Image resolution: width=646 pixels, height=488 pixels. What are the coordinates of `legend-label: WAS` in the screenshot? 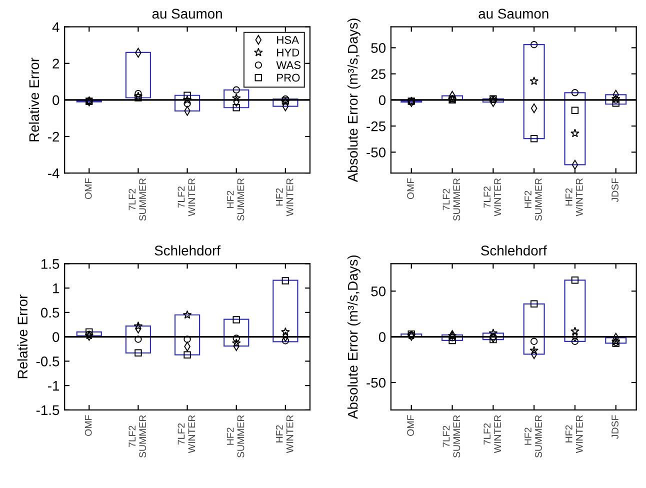 It's located at (288, 65).